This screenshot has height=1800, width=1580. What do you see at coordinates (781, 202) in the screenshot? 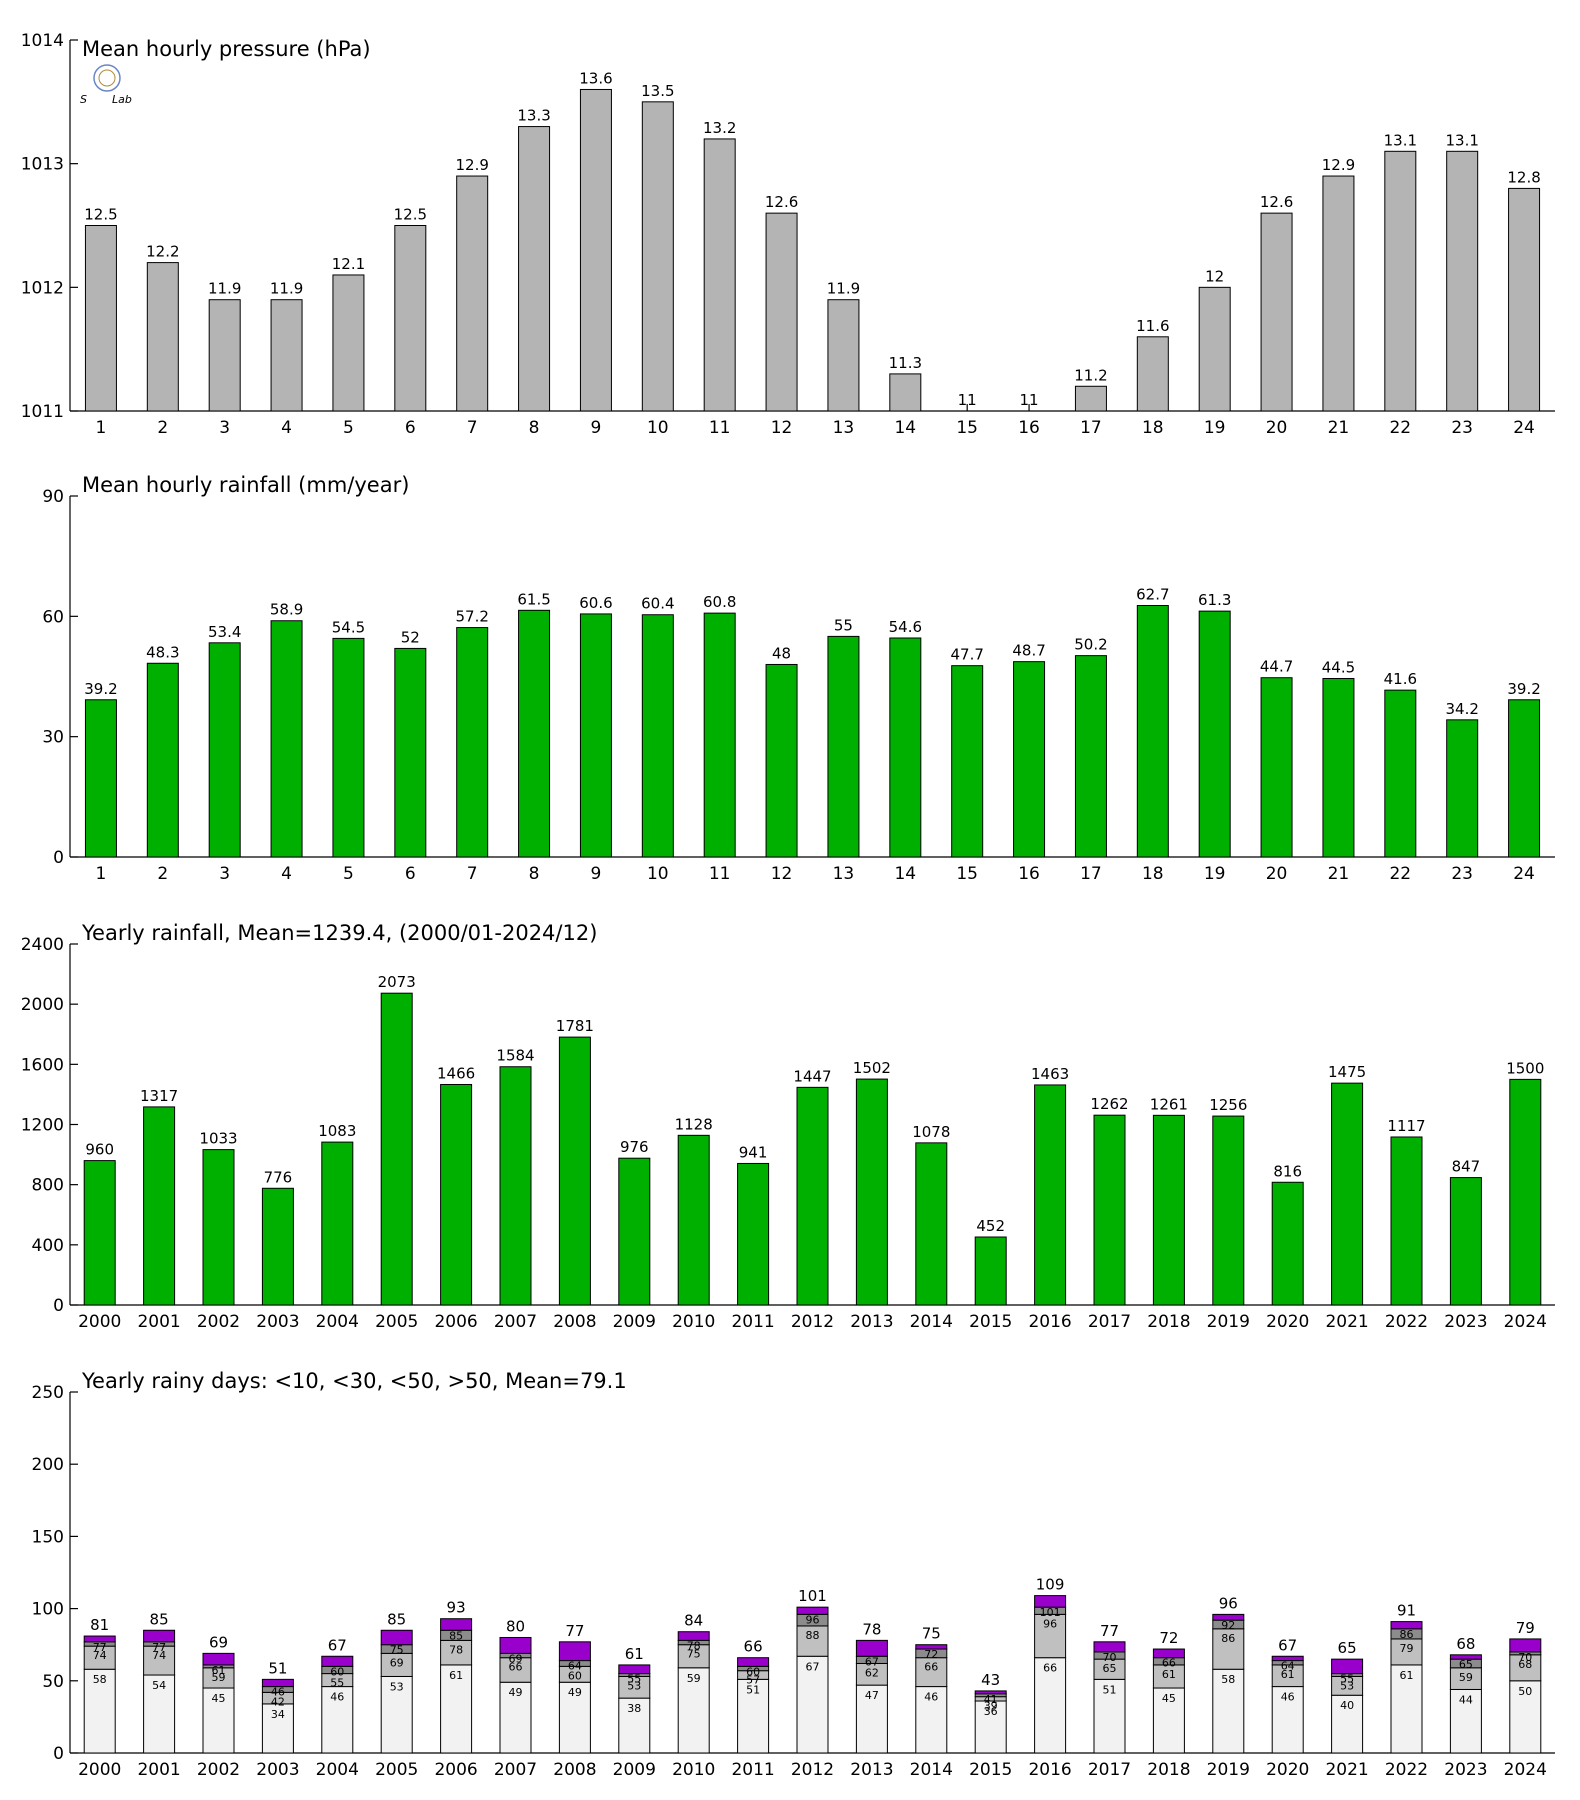
I see `bar-value-label: 12.6` at bounding box center [781, 202].